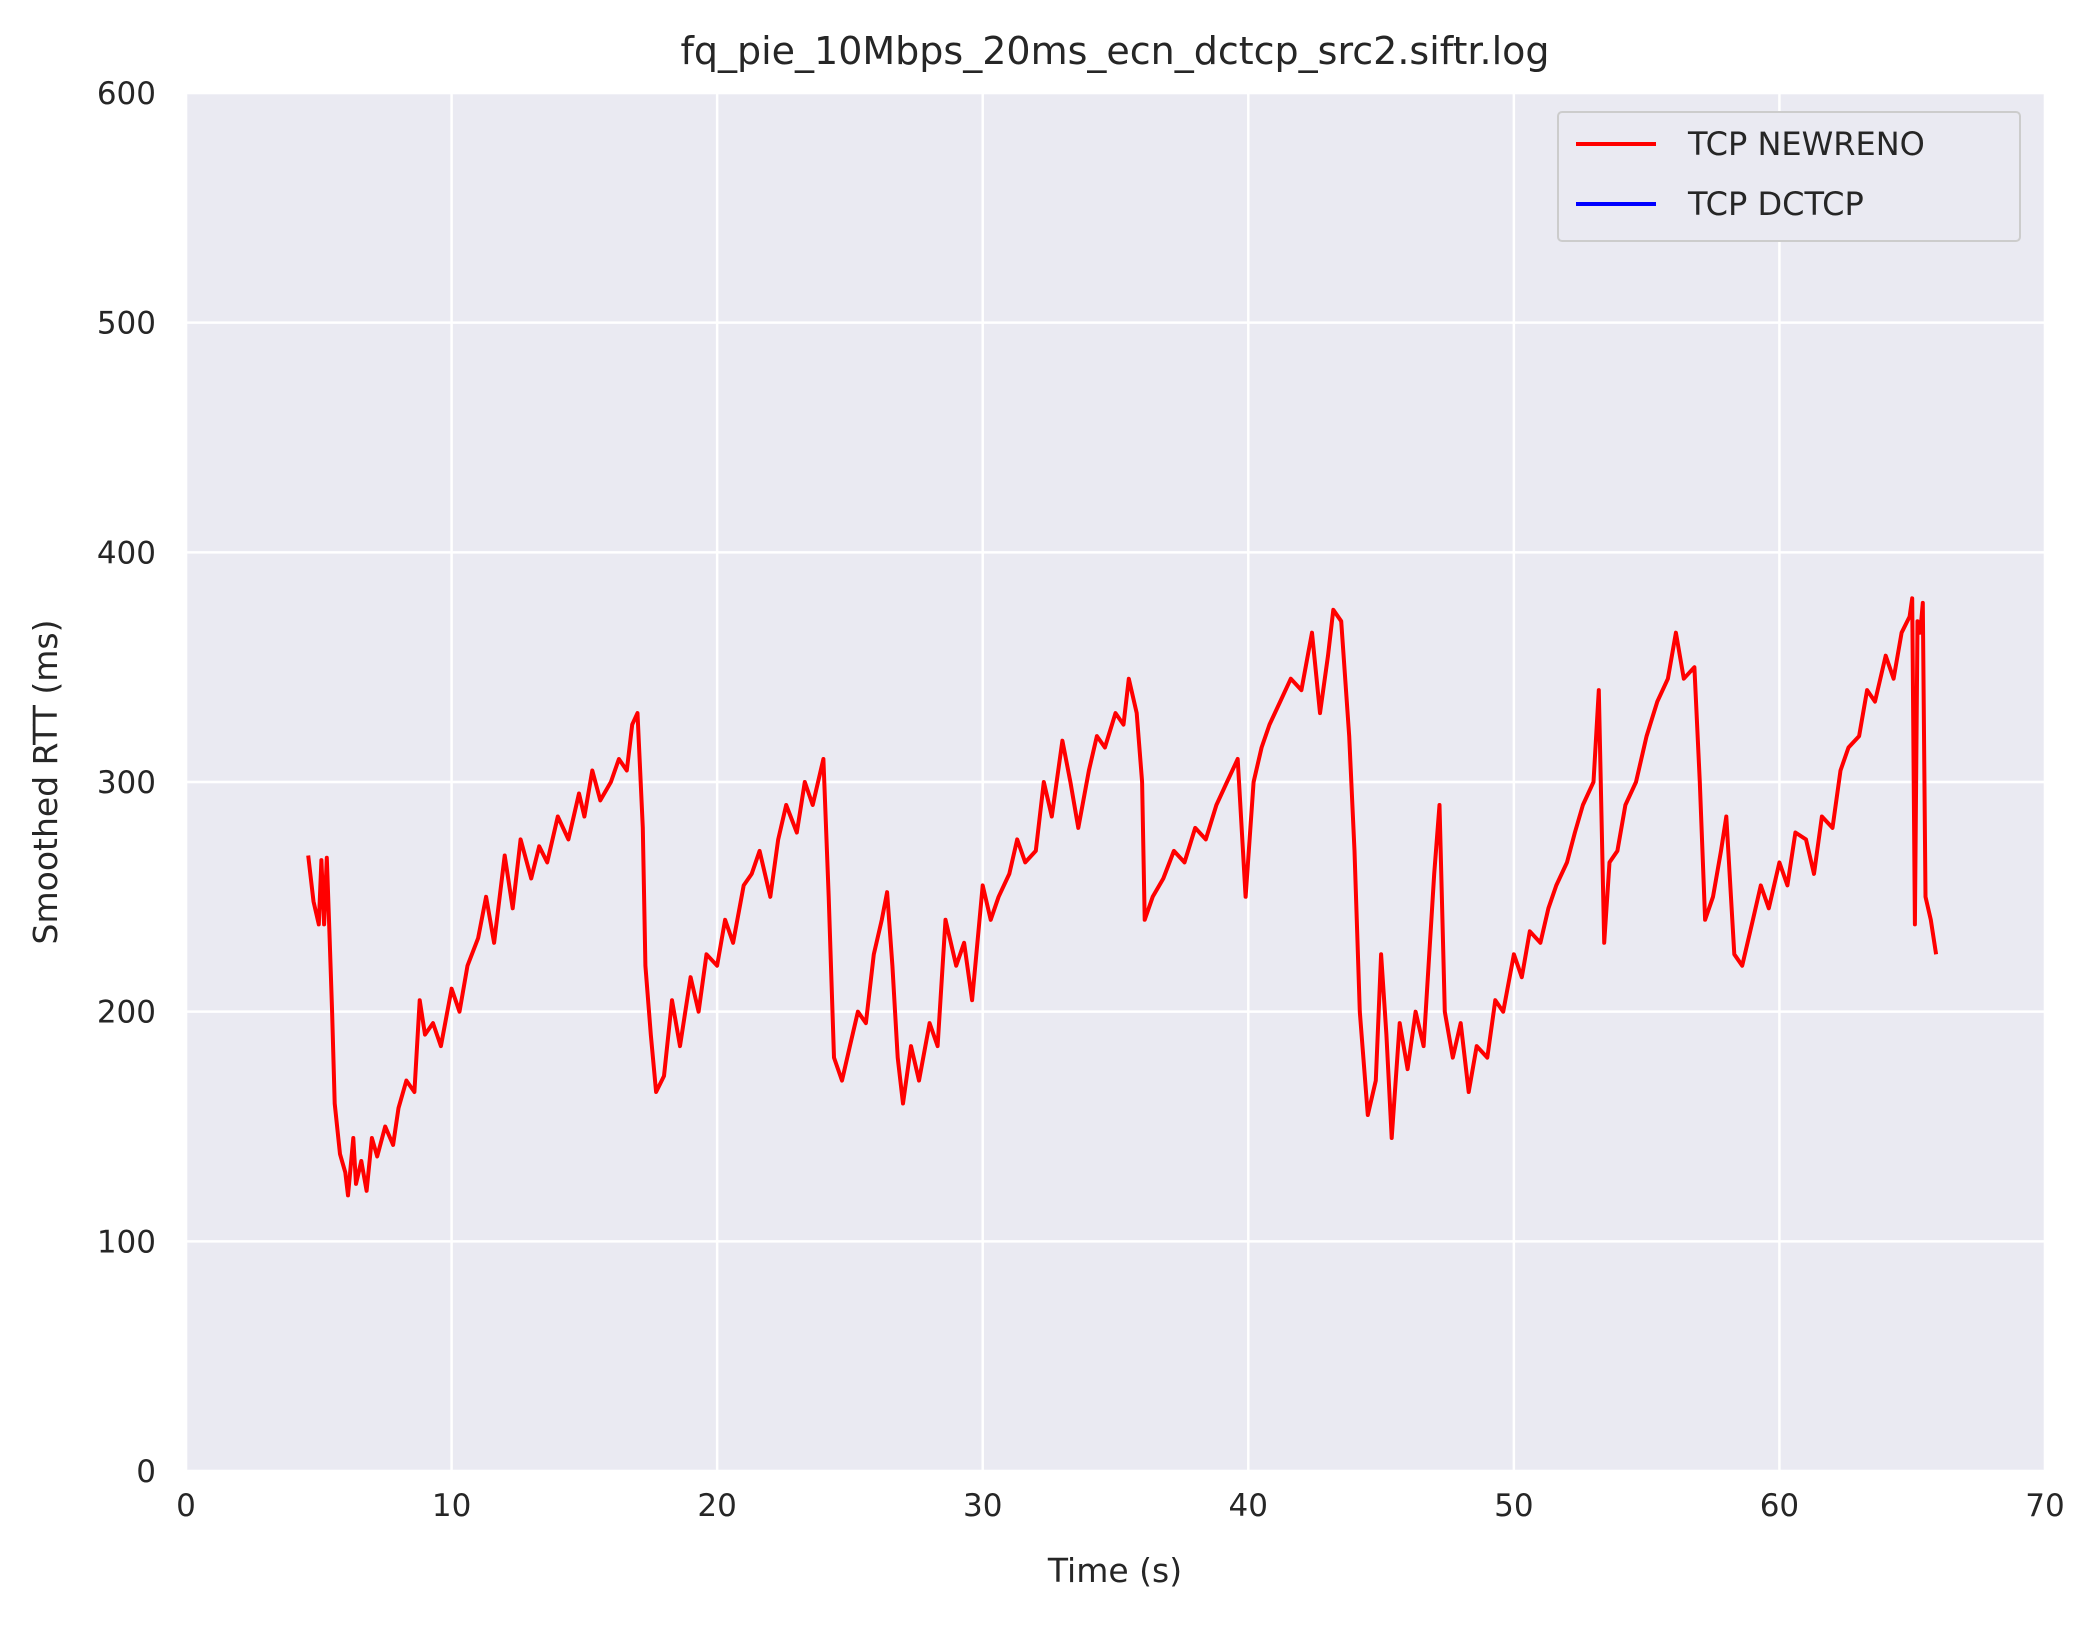 The width and height of the screenshot is (2097, 1630). Describe the element at coordinates (982, 1506) in the screenshot. I see `x-tick-label: 30` at that location.